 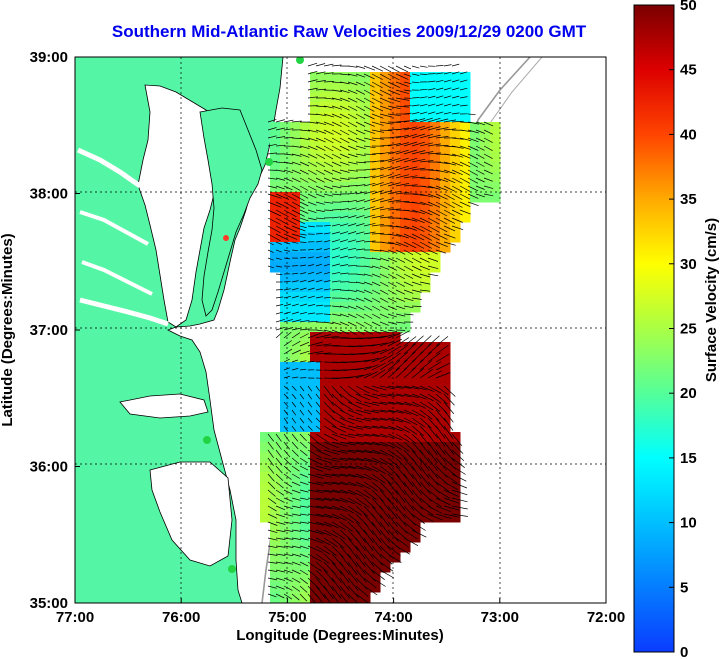 I want to click on river-potomac, so click(x=109, y=168).